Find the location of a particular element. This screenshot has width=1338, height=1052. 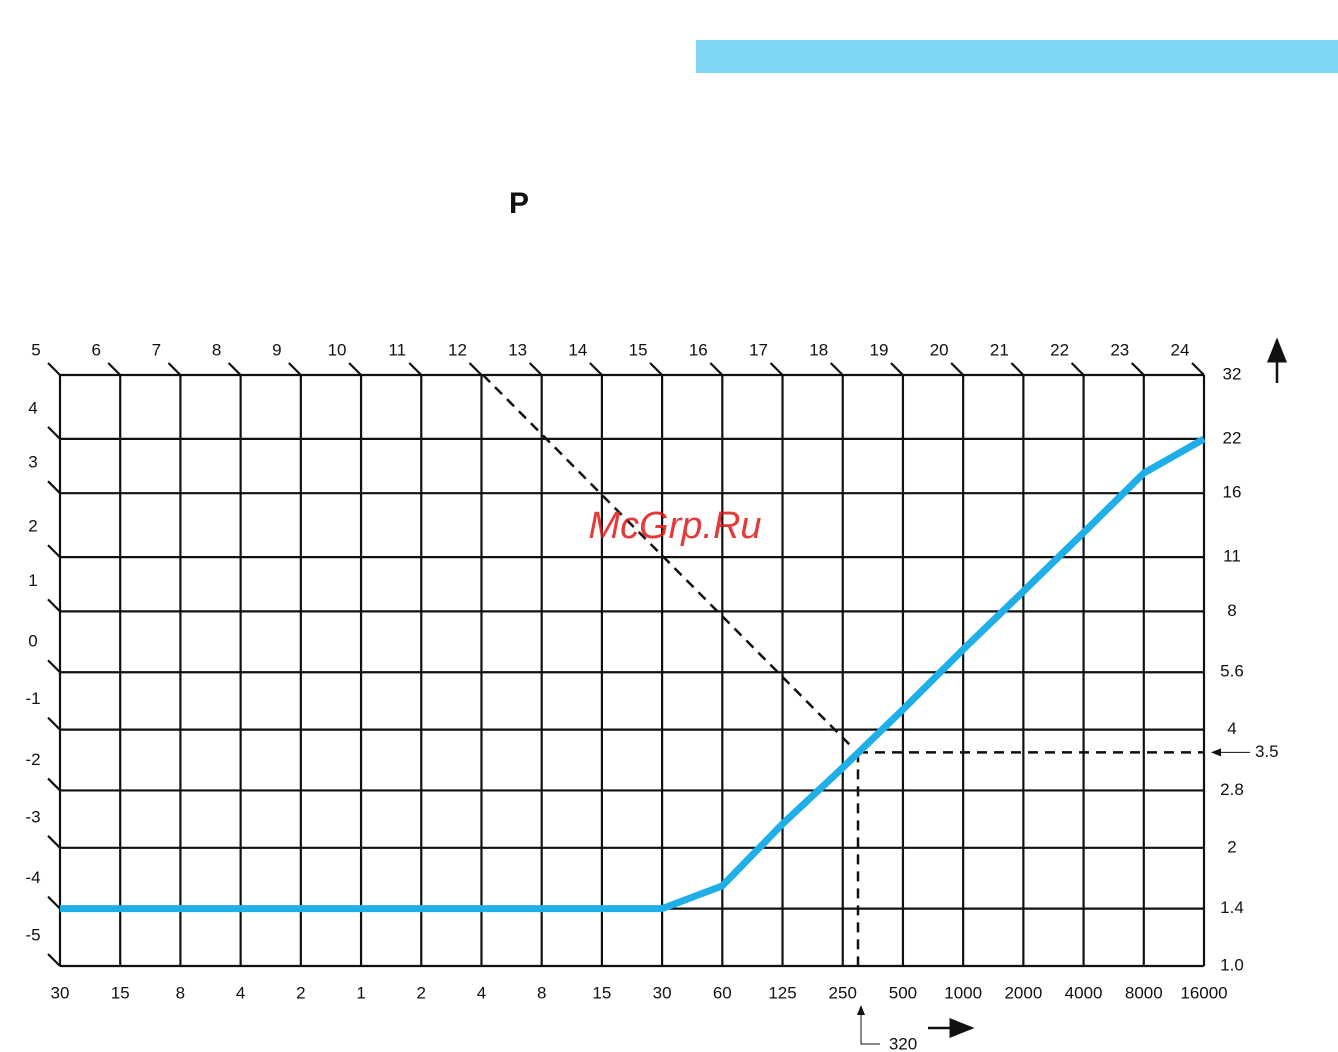

top-label: 23 is located at coordinates (1119, 349).